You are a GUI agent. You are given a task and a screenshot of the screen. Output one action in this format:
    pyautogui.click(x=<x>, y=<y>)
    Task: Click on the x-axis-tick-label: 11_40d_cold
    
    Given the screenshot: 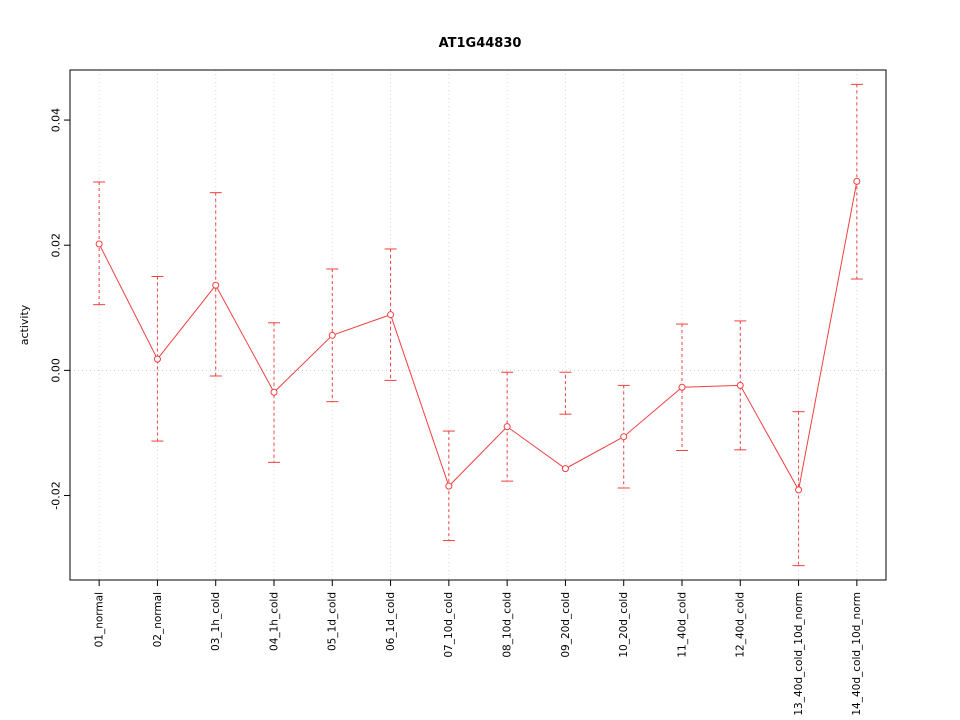 What is the action you would take?
    pyautogui.click(x=682, y=625)
    